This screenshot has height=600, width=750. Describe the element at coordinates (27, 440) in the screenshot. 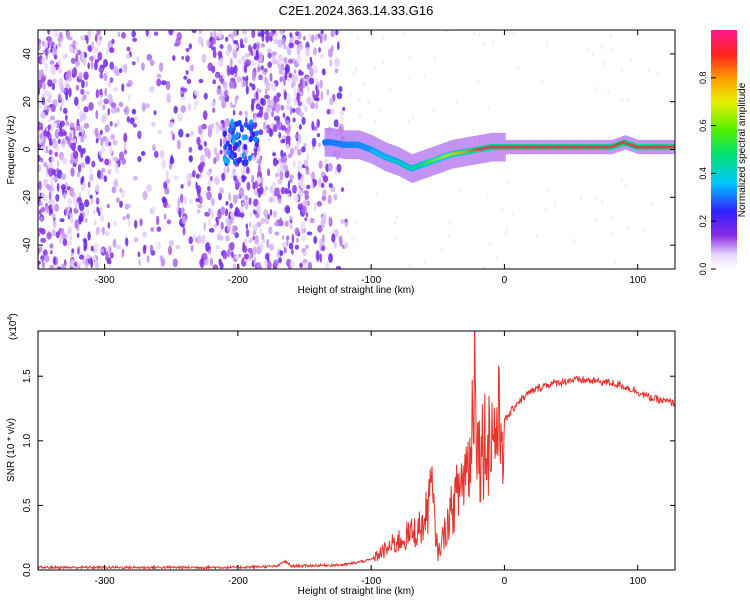

I see `y-tick-label: 1.0` at that location.